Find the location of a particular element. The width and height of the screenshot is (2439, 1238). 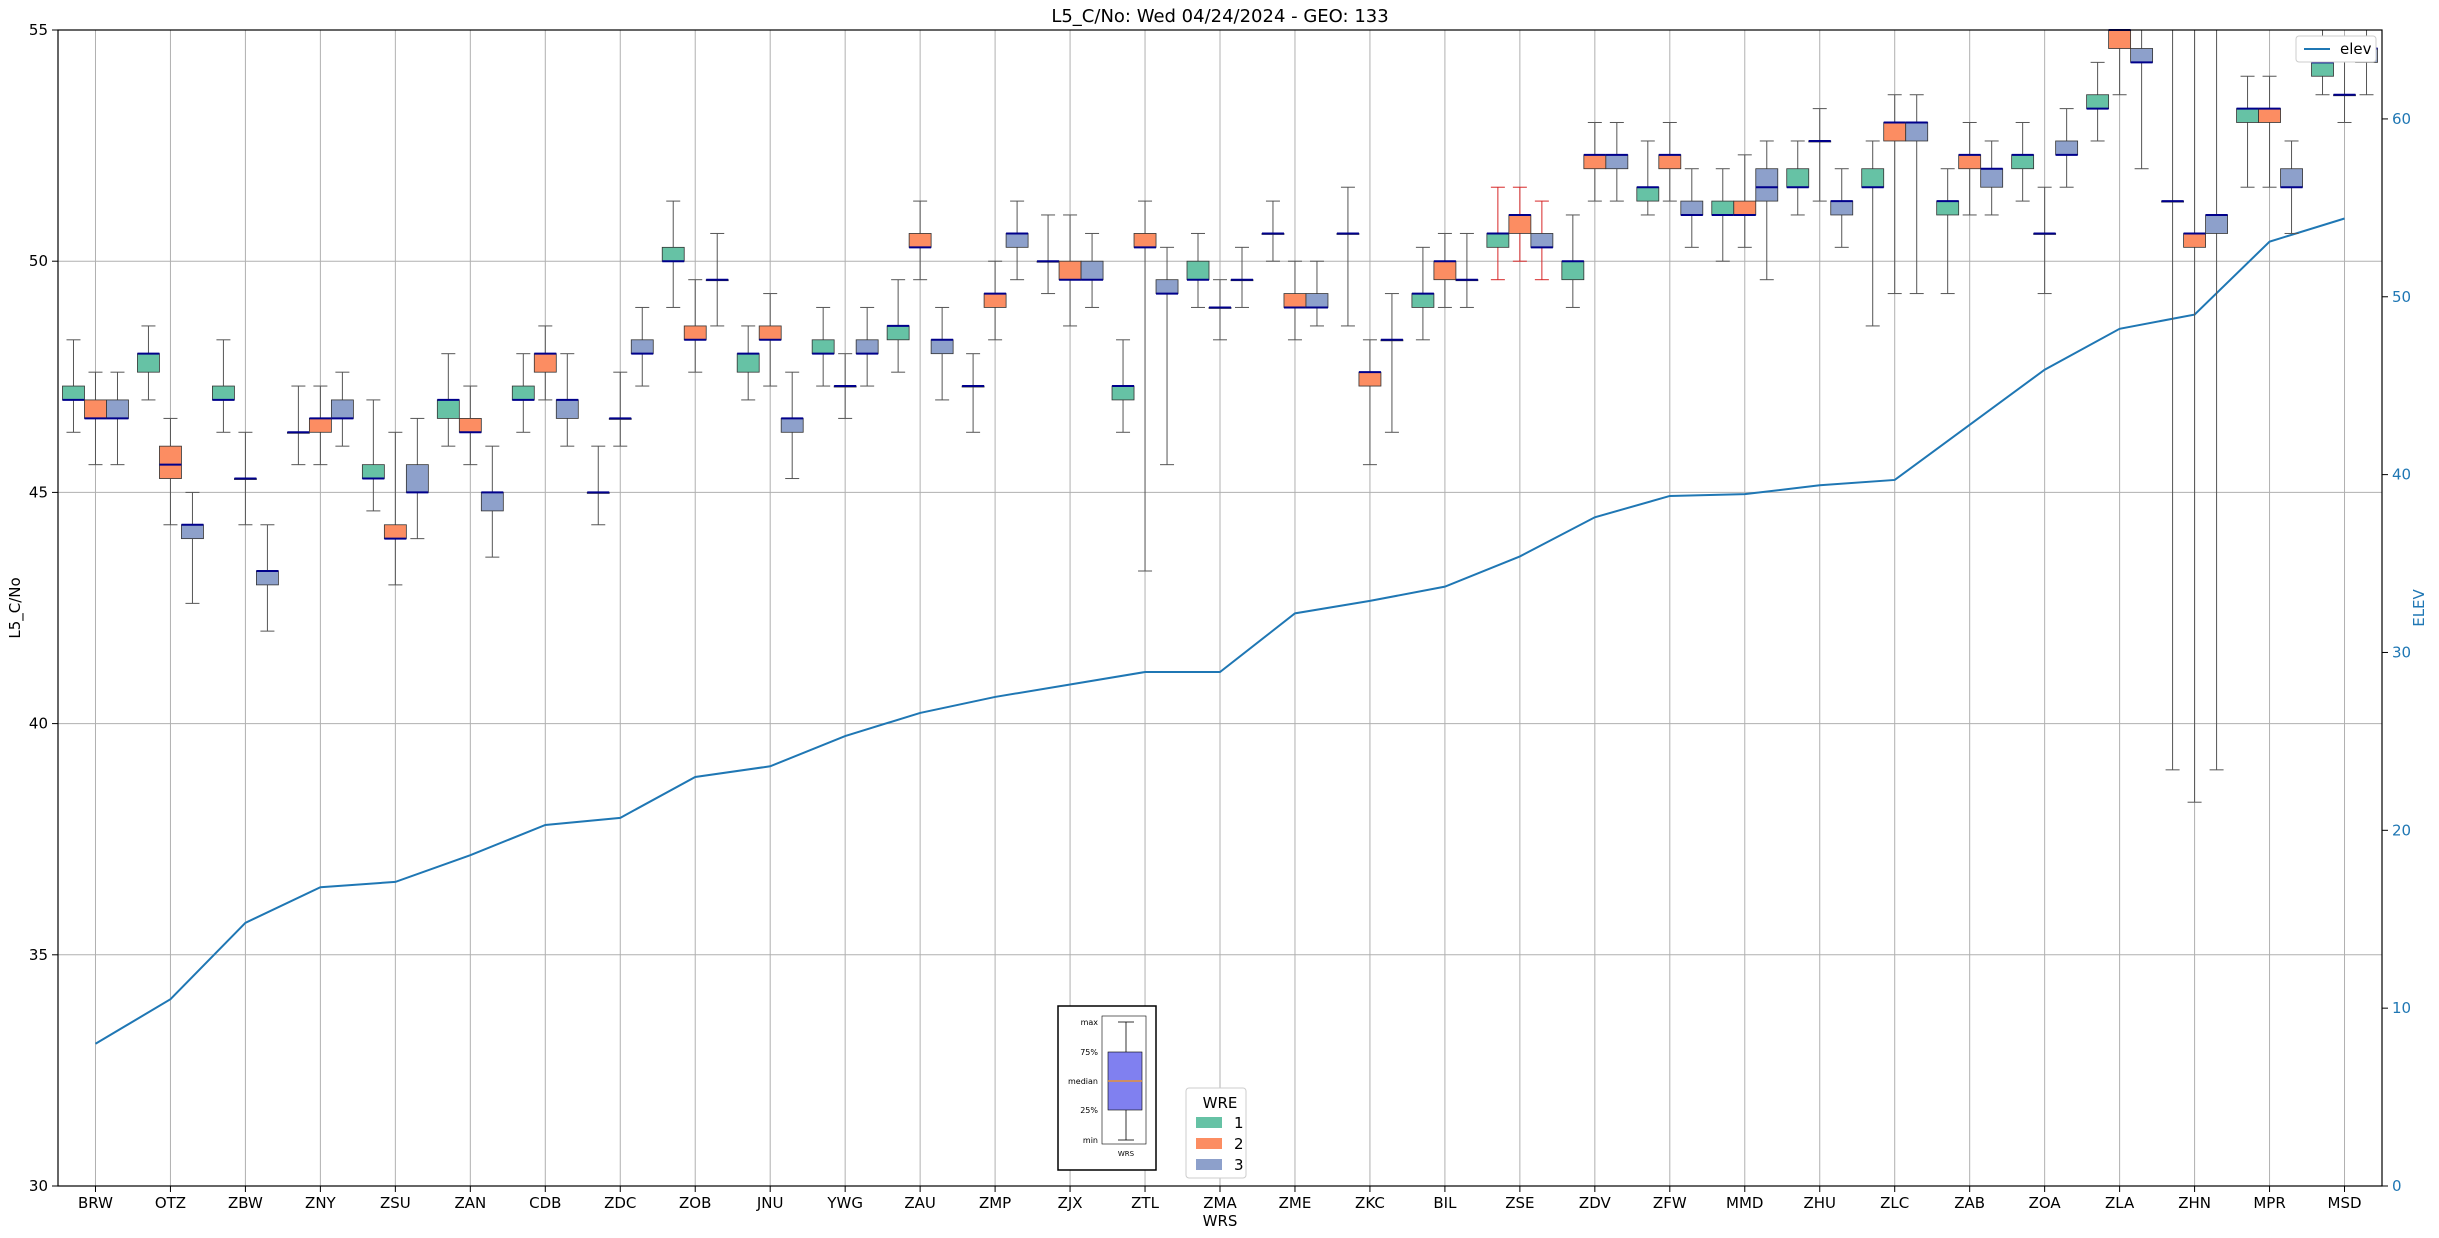

x-tick-label: BIL is located at coordinates (1445, 1203).